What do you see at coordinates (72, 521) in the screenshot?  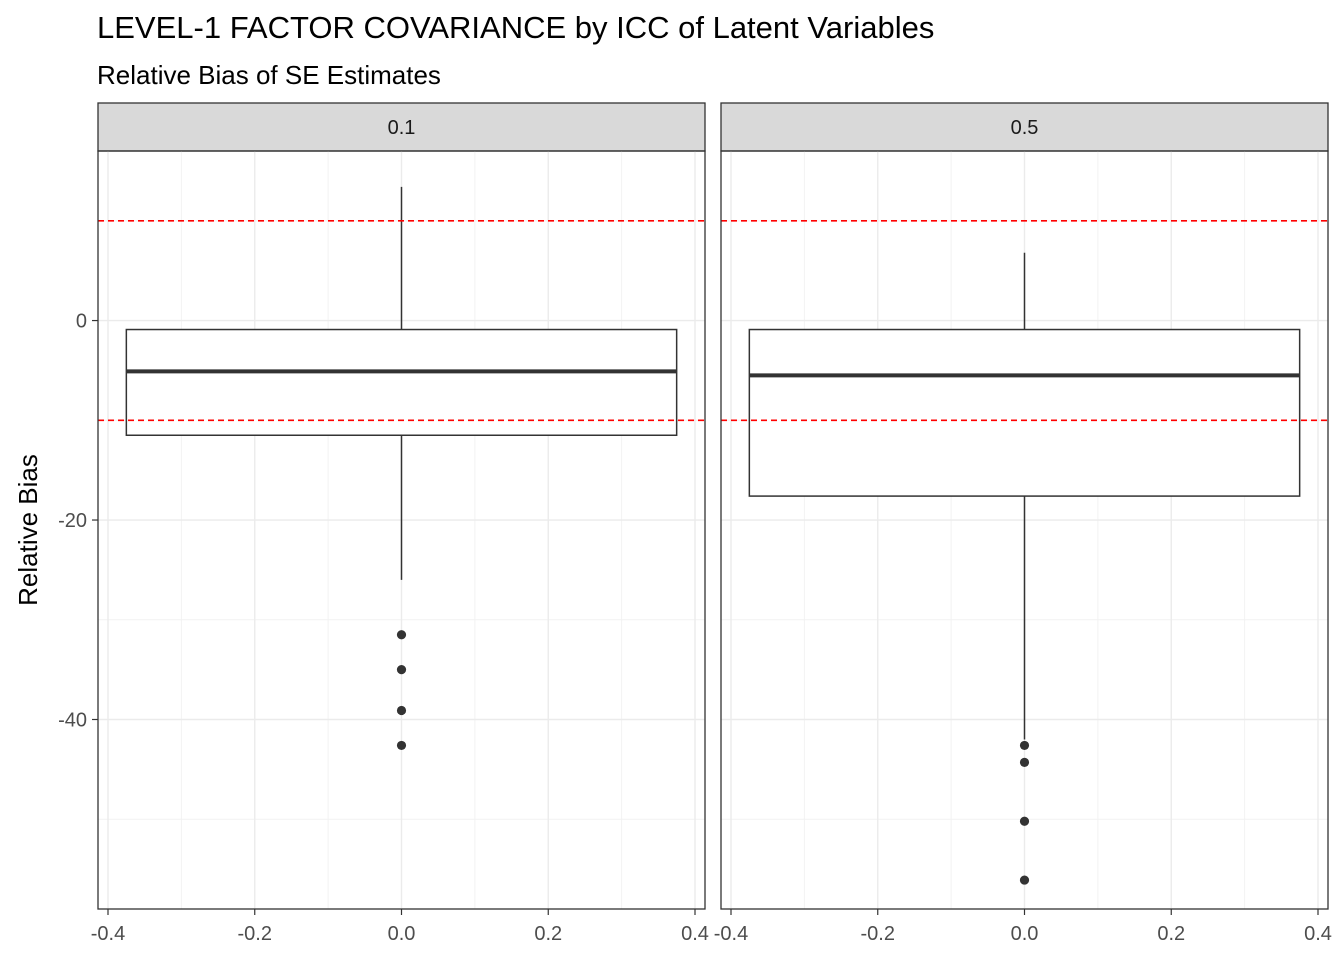 I see `y-tick-label: -20` at bounding box center [72, 521].